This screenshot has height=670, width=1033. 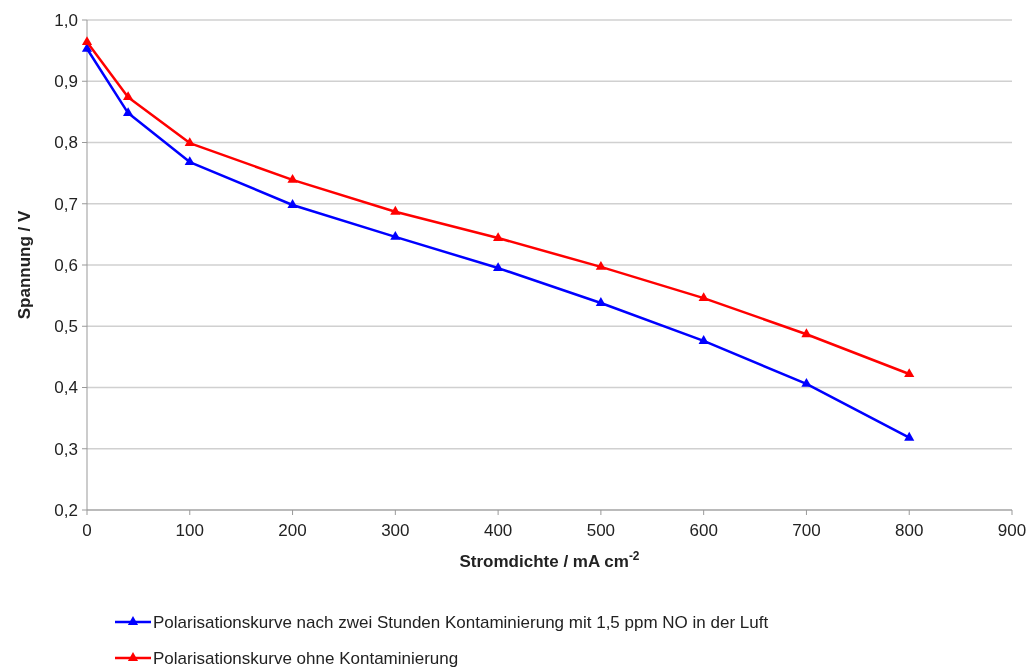 What do you see at coordinates (66, 327) in the screenshot?
I see `y-tick-label: 0,5` at bounding box center [66, 327].